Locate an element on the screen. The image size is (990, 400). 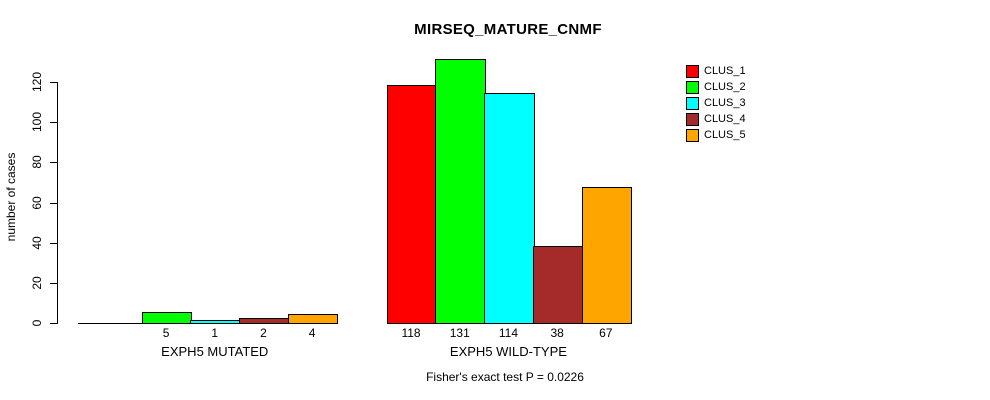
legend-item: CLUS_1 is located at coordinates (716, 71).